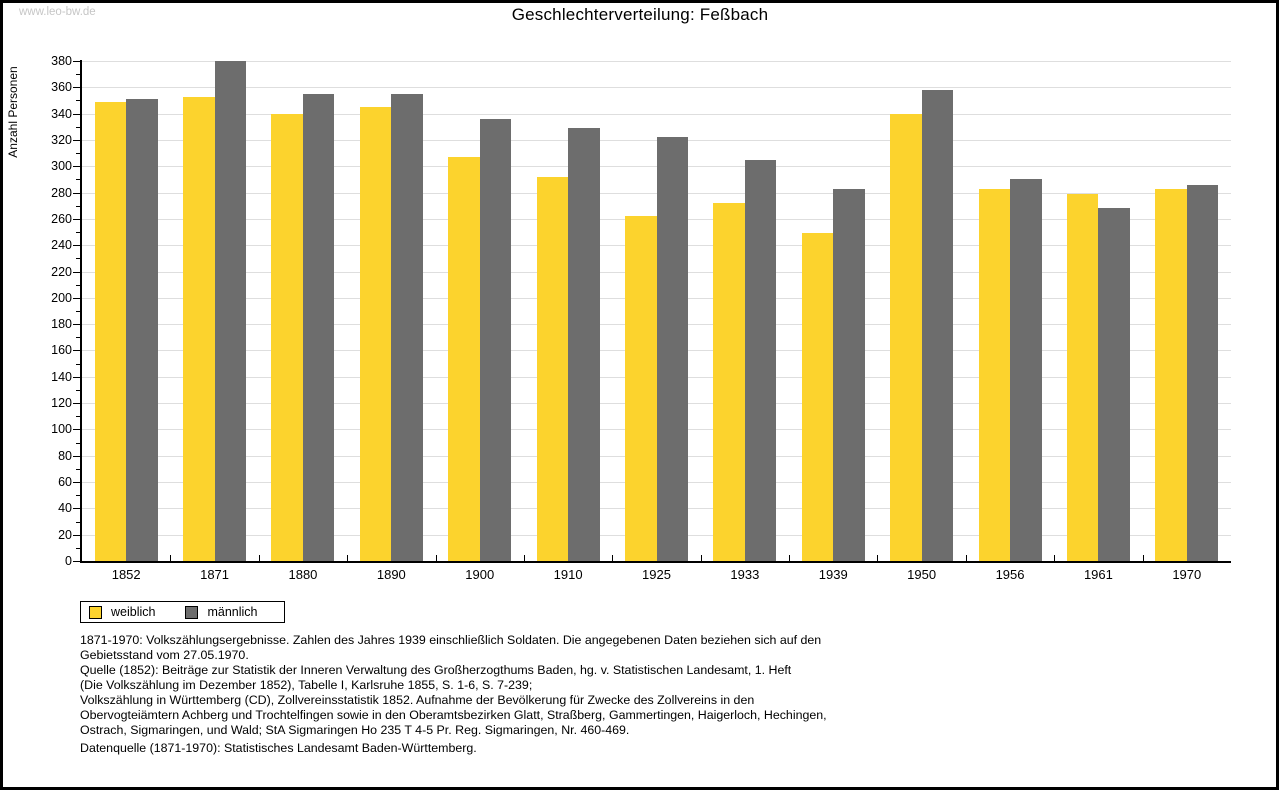 The image size is (1280, 791). I want to click on watermark: www.leo-bw.de, so click(57, 12).